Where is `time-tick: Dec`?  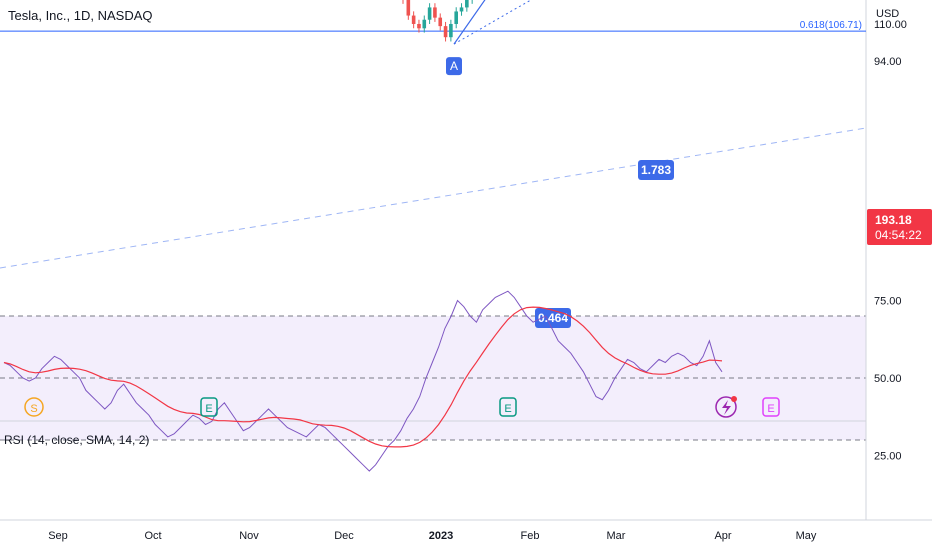 time-tick: Dec is located at coordinates (344, 536).